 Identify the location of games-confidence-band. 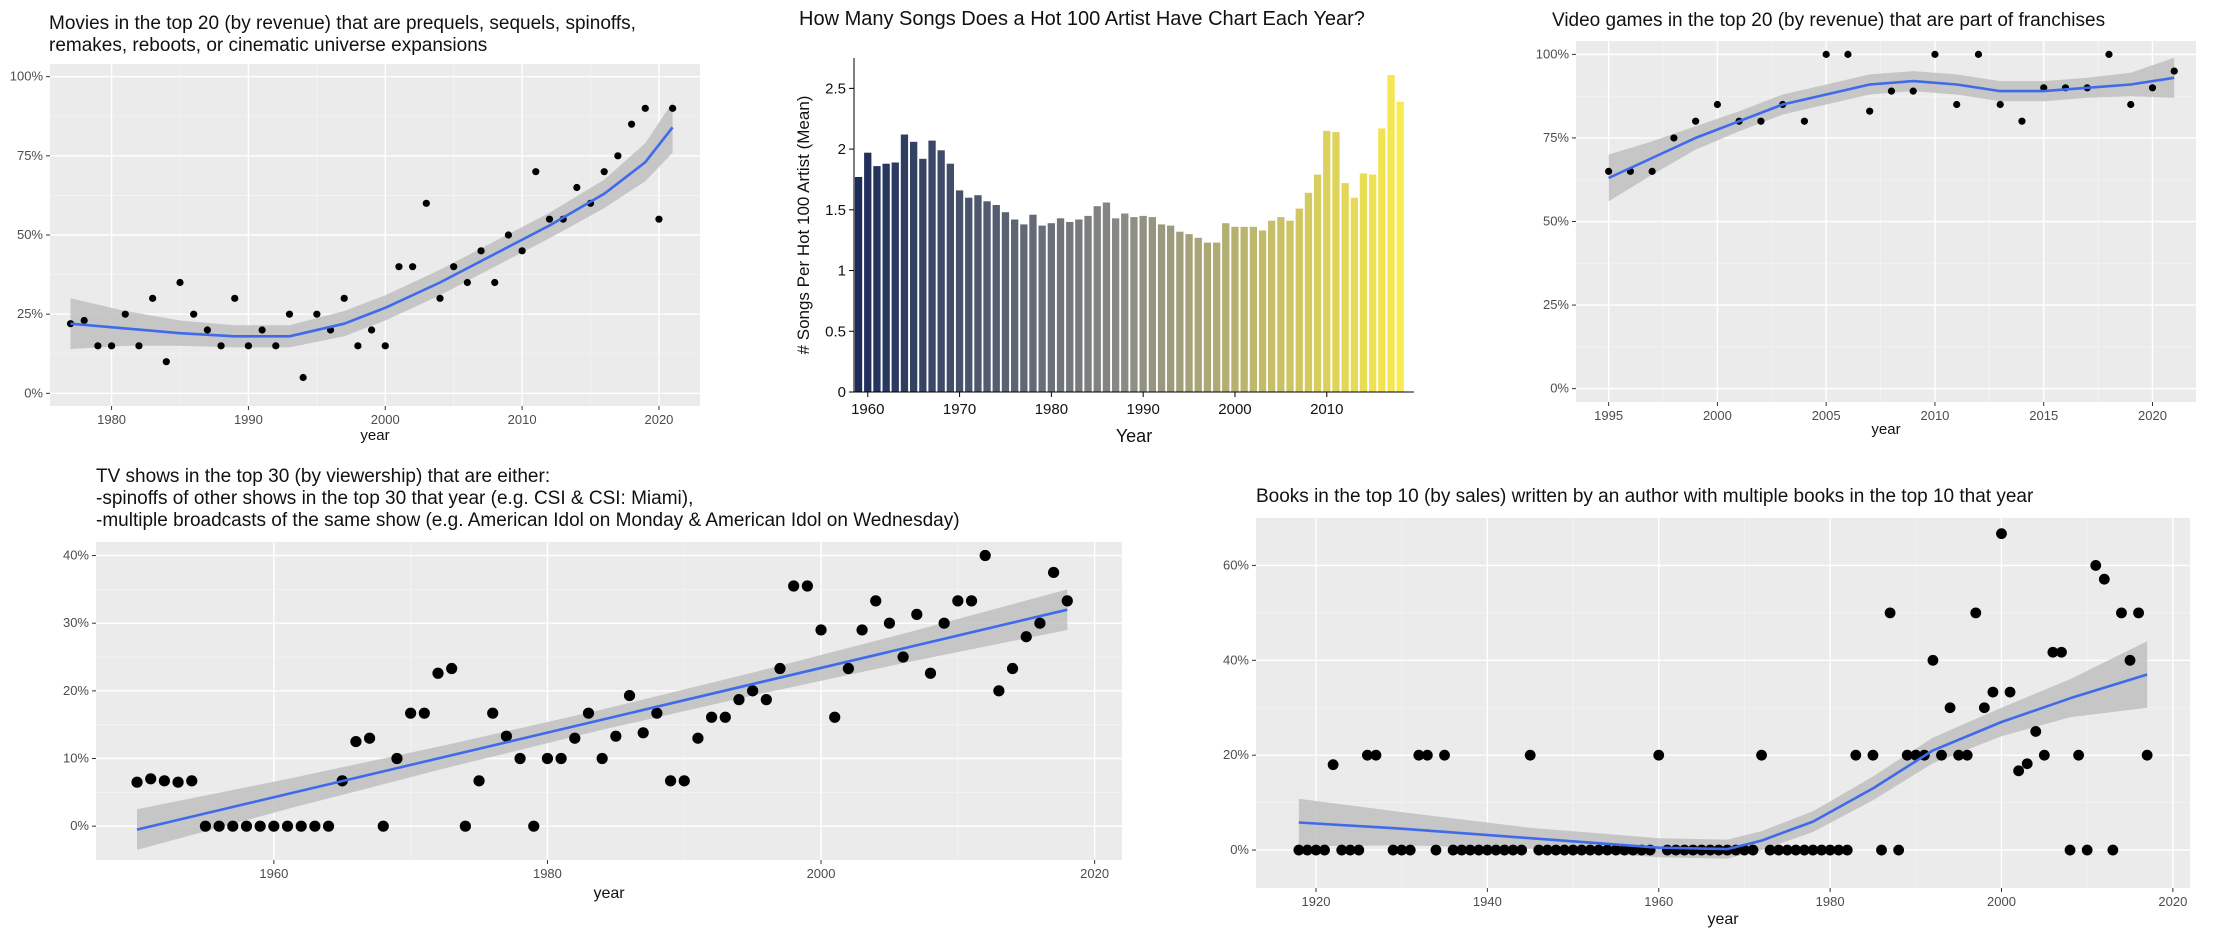
(1891, 129).